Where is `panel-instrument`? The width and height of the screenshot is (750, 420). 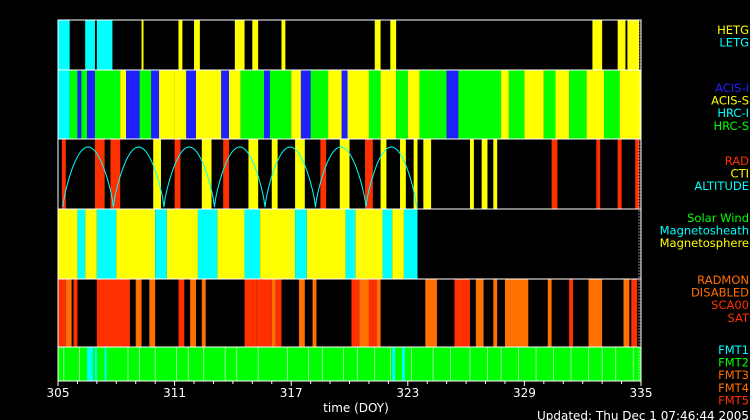 panel-instrument is located at coordinates (349, 104).